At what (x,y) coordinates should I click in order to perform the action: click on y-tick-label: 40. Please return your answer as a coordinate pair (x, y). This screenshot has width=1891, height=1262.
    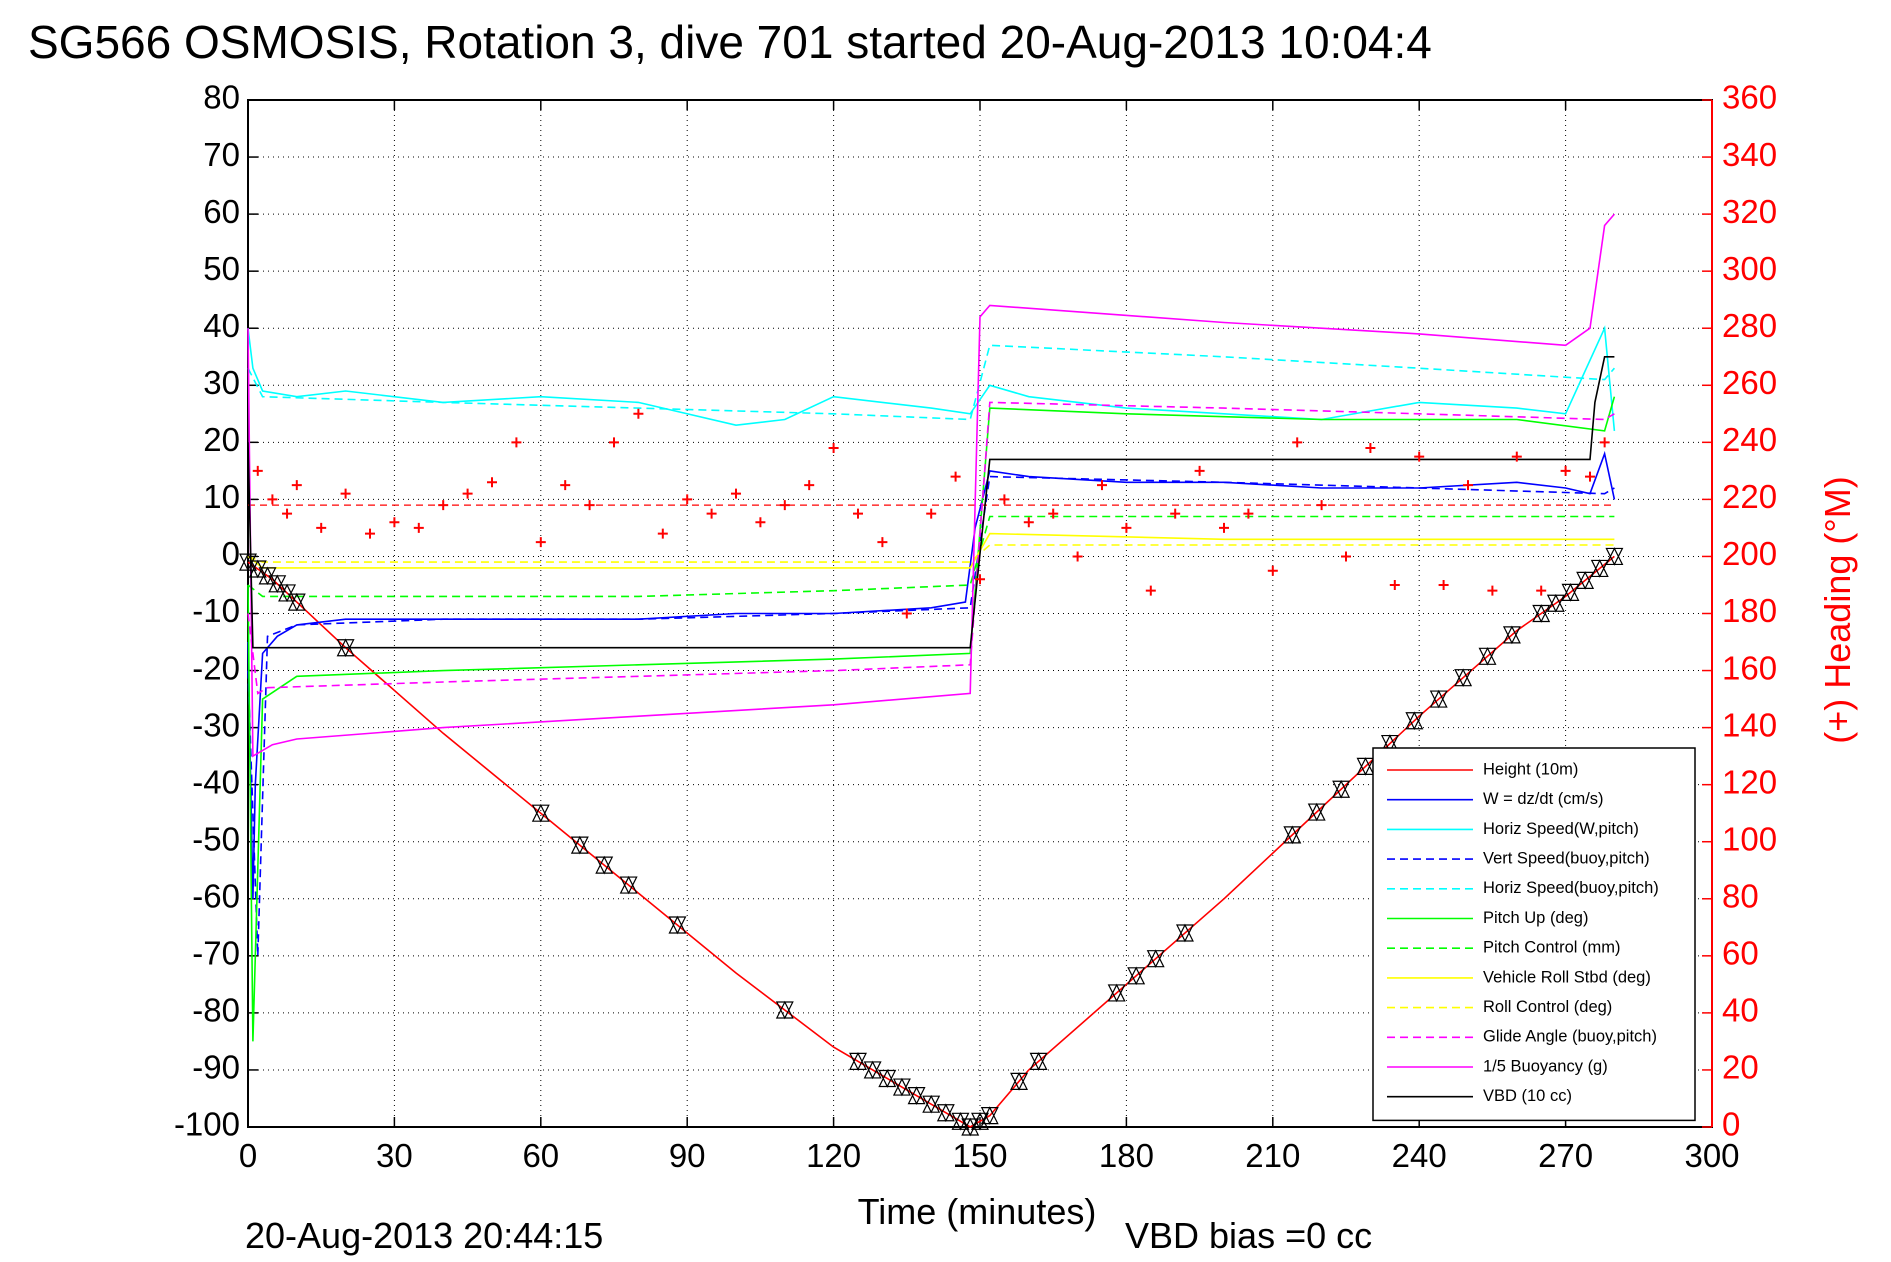
    Looking at the image, I should click on (221, 325).